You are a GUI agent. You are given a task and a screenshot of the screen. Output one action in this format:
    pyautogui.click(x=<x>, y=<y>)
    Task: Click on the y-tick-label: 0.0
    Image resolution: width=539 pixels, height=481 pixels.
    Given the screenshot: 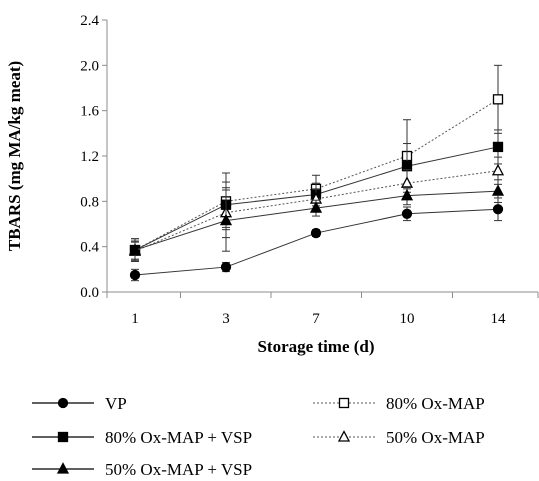 What is the action you would take?
    pyautogui.click(x=89, y=293)
    